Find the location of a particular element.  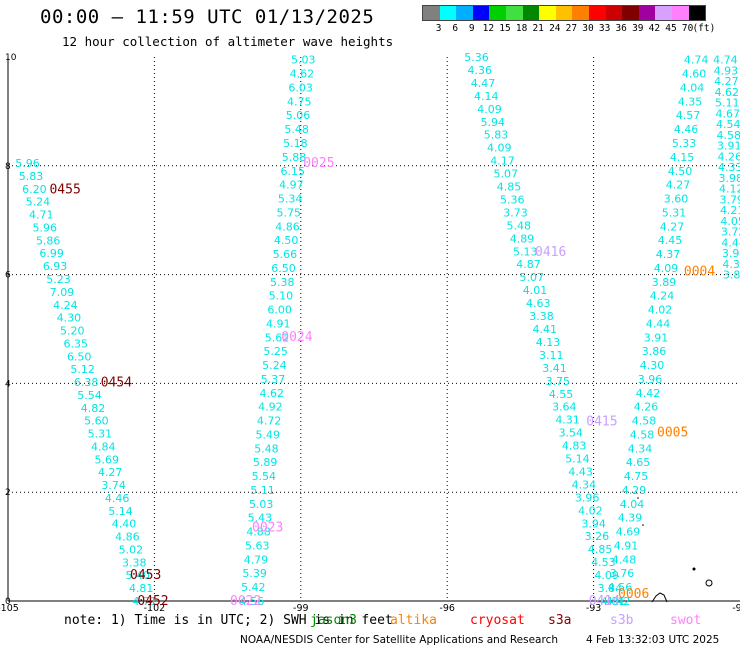

legend-label: 27 is located at coordinates (571, 28).